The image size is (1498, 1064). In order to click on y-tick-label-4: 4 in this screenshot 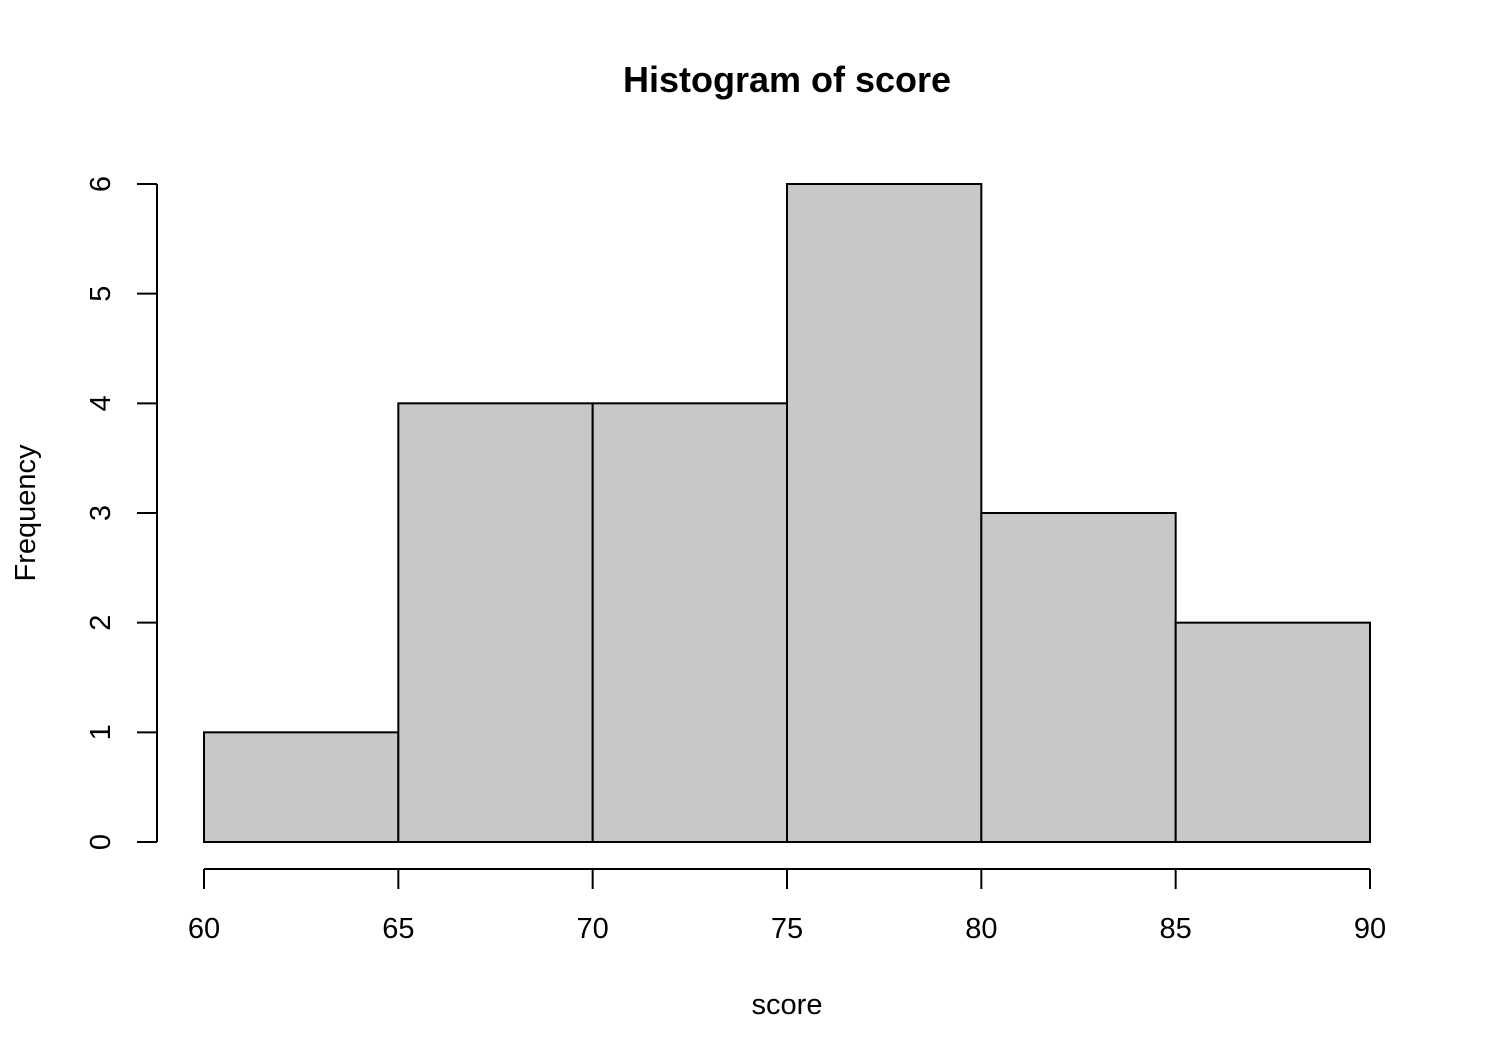, I will do `click(101, 403)`.